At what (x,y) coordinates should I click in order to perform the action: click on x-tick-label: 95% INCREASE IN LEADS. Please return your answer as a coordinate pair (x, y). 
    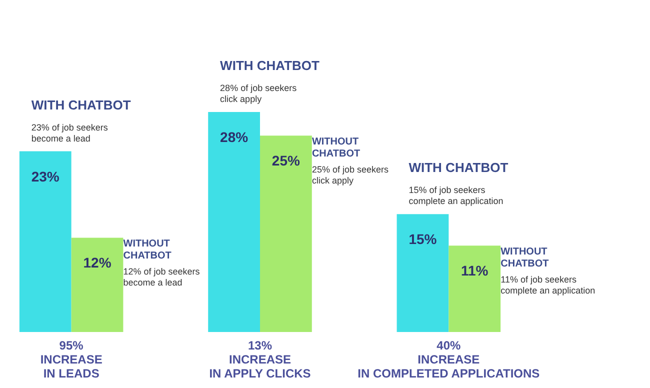
    Looking at the image, I should click on (71, 359).